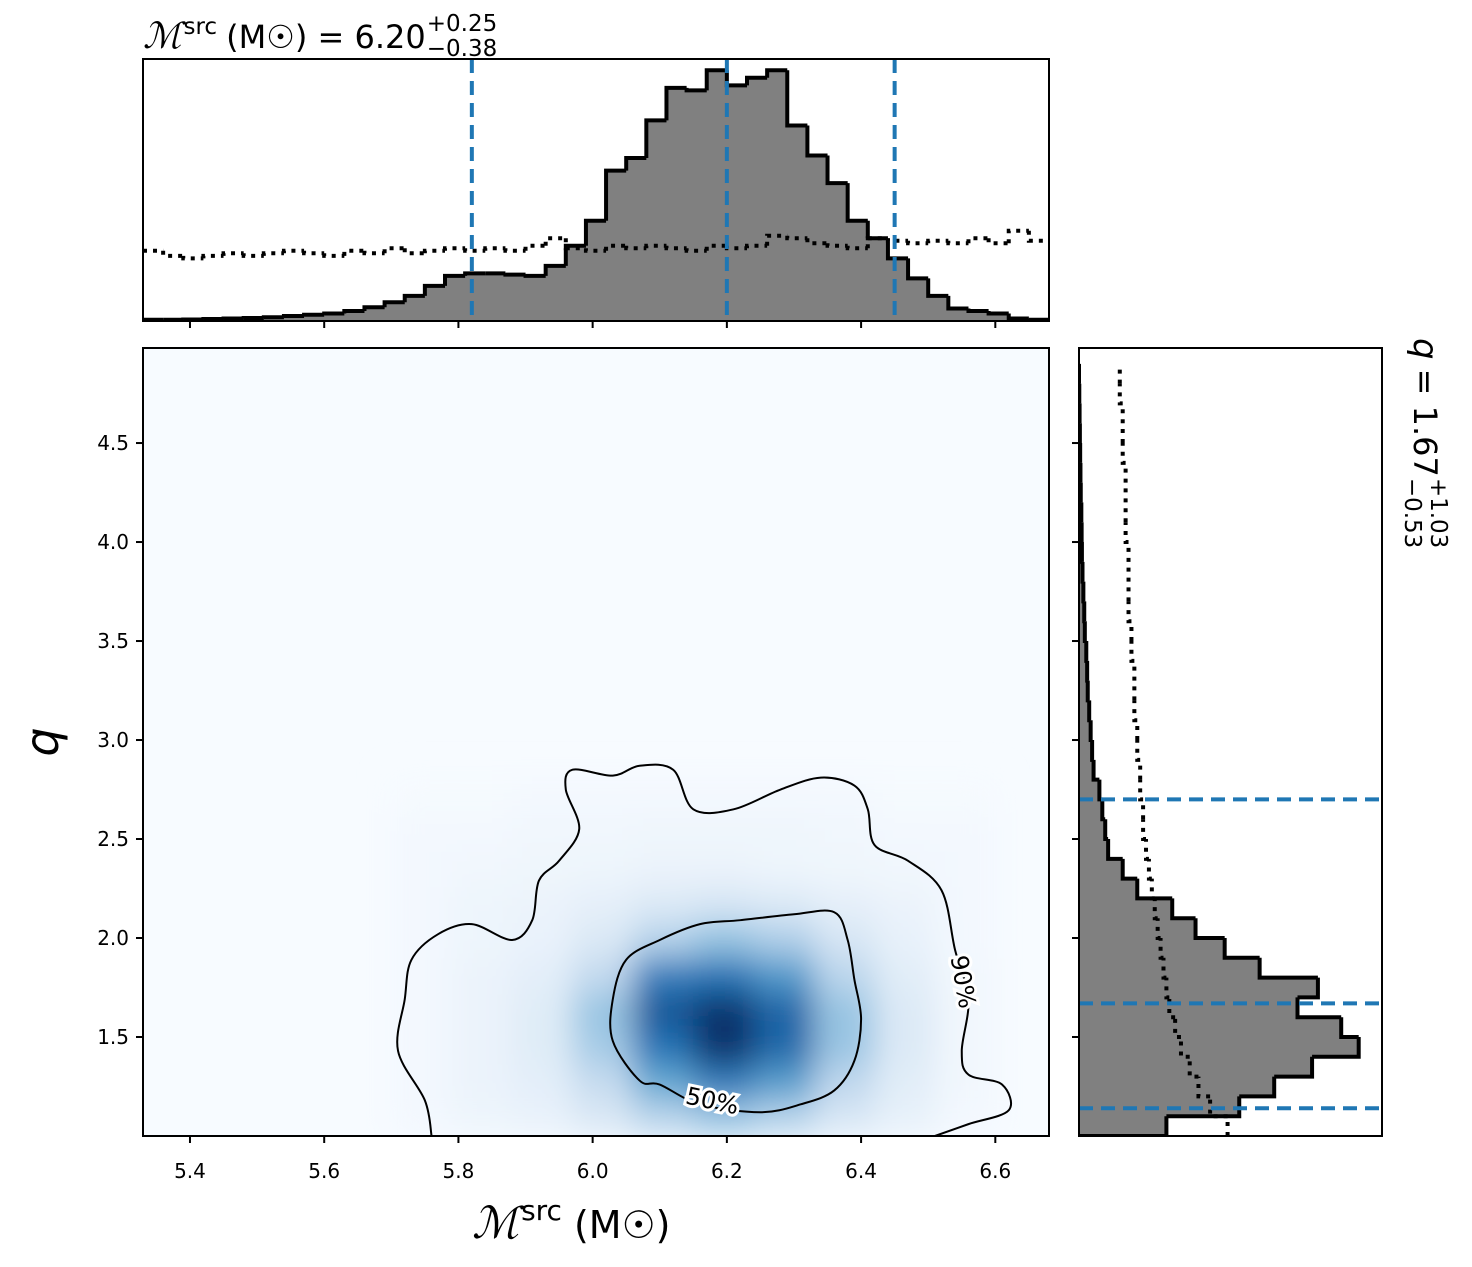 Image resolution: width=1472 pixels, height=1267 pixels. I want to click on panel-frame, so click(1230, 742).